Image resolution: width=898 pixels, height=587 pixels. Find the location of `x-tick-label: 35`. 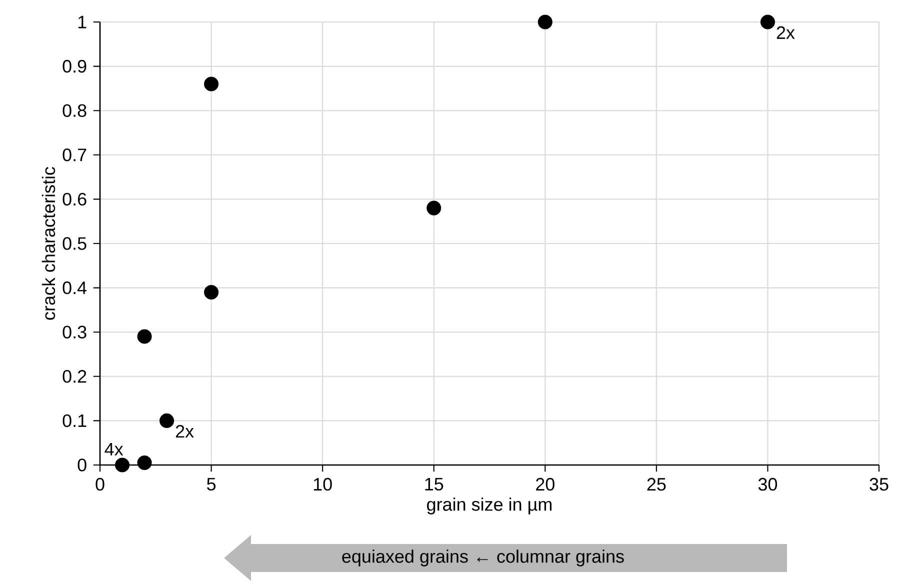

x-tick-label: 35 is located at coordinates (879, 484).